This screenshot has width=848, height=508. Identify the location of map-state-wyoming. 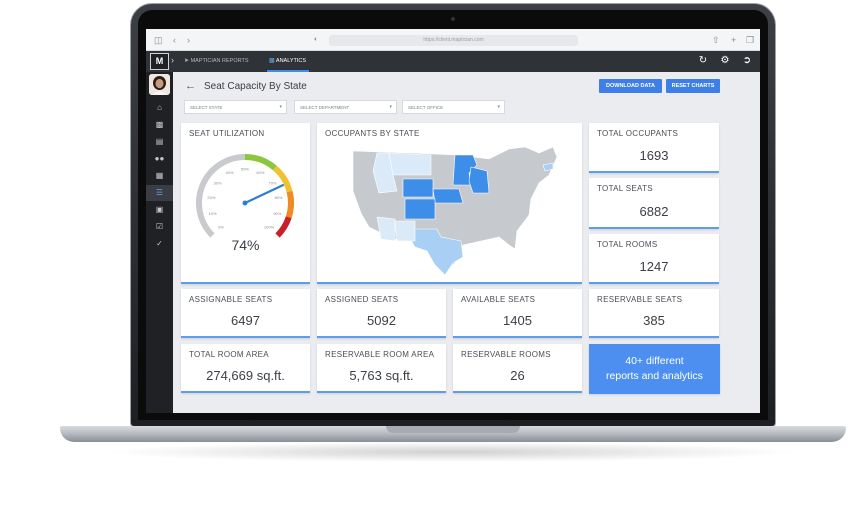
(418, 188).